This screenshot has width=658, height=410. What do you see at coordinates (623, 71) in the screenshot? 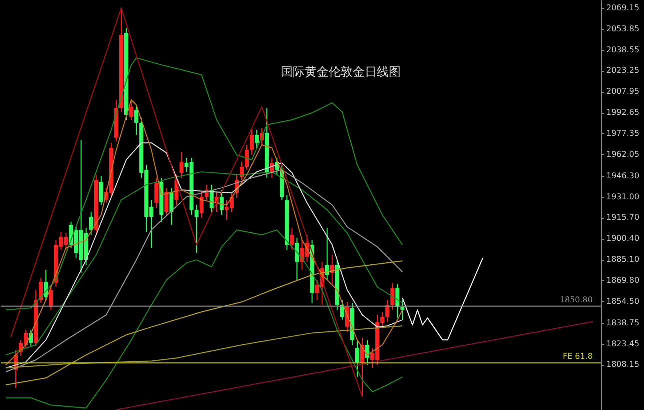
I see `y-tick-label: 2023.25` at bounding box center [623, 71].